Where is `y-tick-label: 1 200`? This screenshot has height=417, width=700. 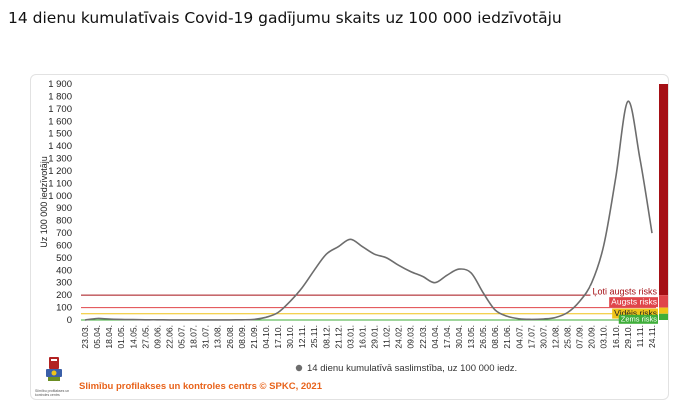
y-tick-label: 1 200 is located at coordinates (60, 171).